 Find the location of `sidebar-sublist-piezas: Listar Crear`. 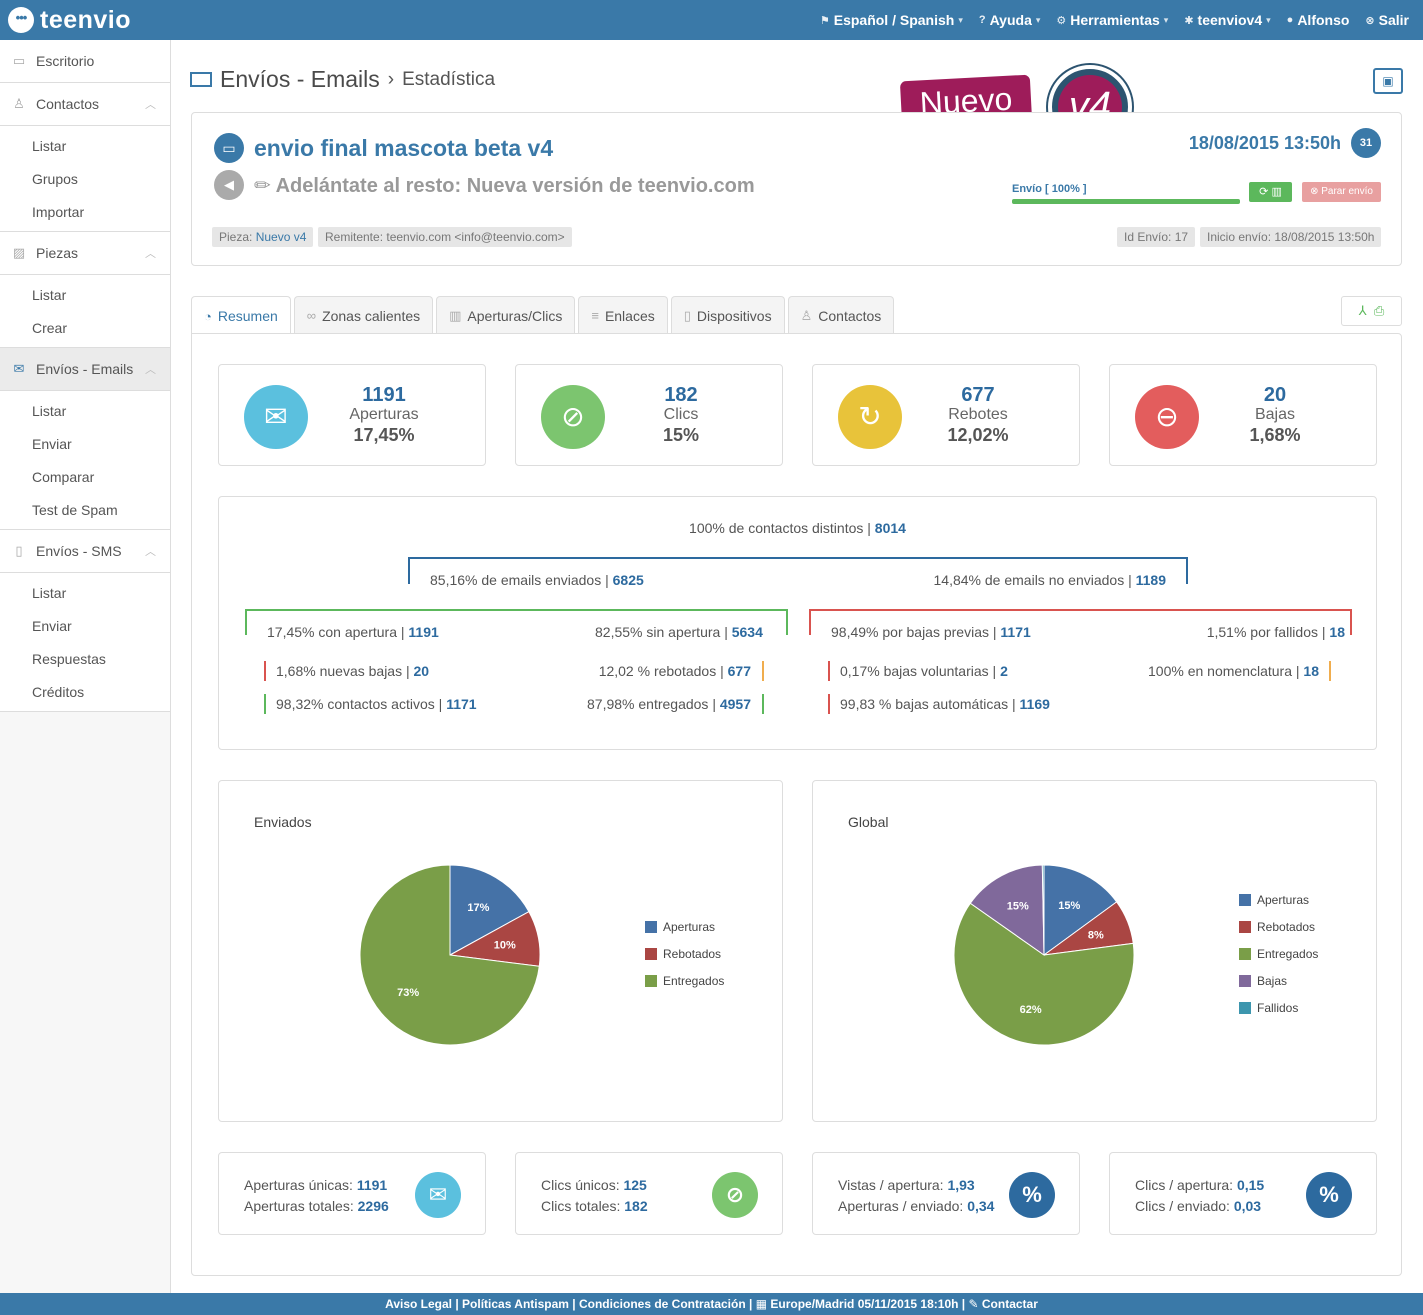

sidebar-sublist-piezas: Listar Crear is located at coordinates (85, 311).